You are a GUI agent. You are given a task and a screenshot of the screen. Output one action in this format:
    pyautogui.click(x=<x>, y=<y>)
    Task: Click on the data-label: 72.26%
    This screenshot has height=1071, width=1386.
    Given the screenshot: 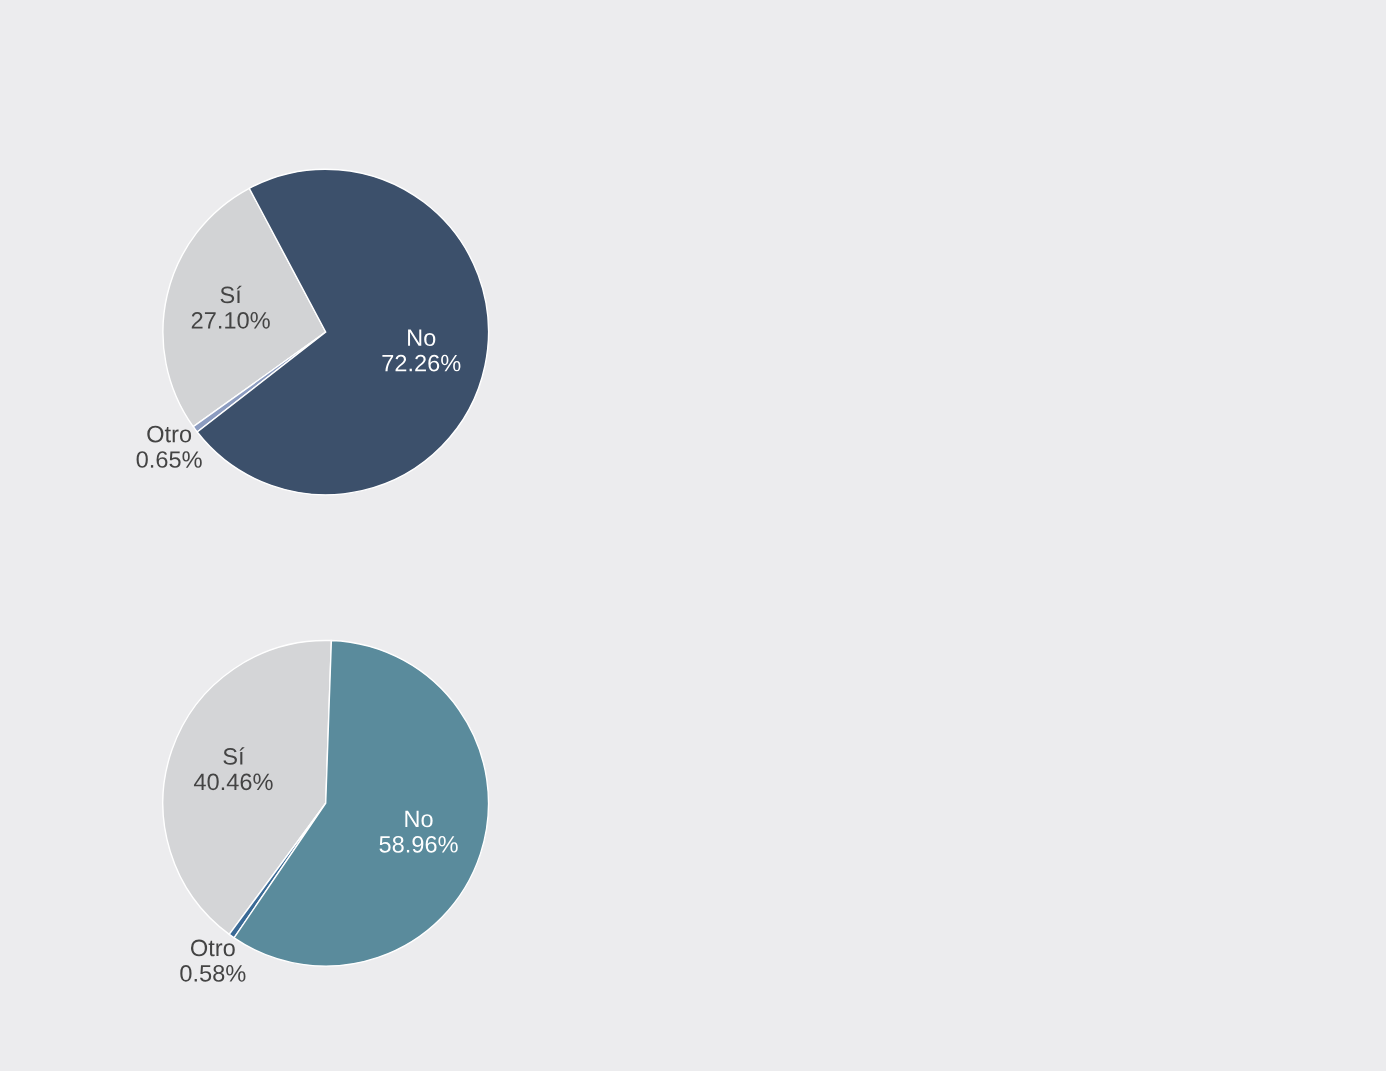 What is the action you would take?
    pyautogui.click(x=421, y=363)
    